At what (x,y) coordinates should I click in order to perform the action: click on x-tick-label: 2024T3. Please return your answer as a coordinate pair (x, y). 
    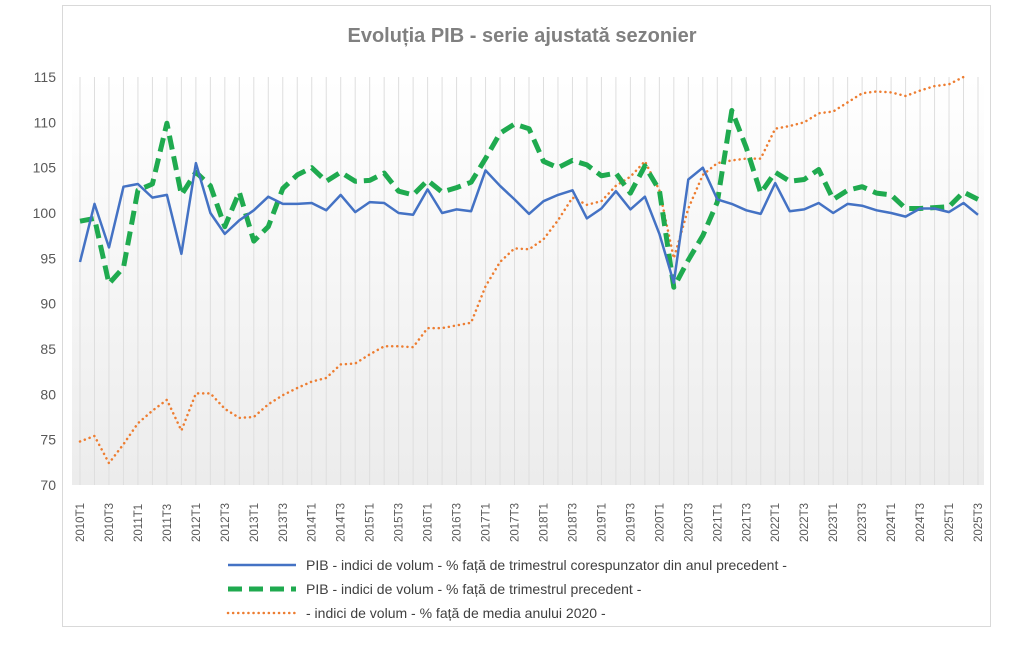
    Looking at the image, I should click on (921, 522).